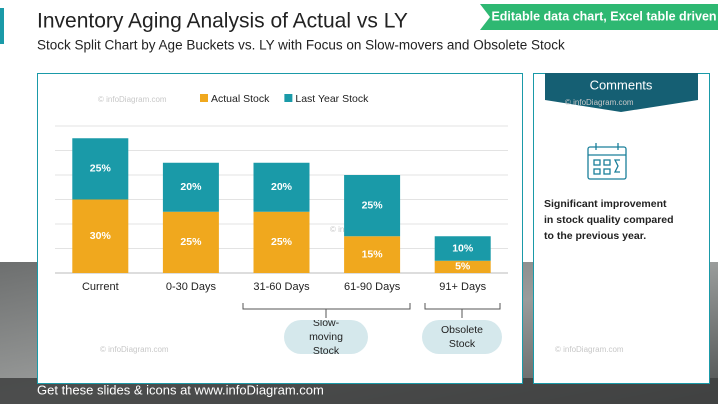 The height and width of the screenshot is (404, 718). Describe the element at coordinates (191, 287) in the screenshot. I see `x-tick-label: 0-30 Days` at that location.